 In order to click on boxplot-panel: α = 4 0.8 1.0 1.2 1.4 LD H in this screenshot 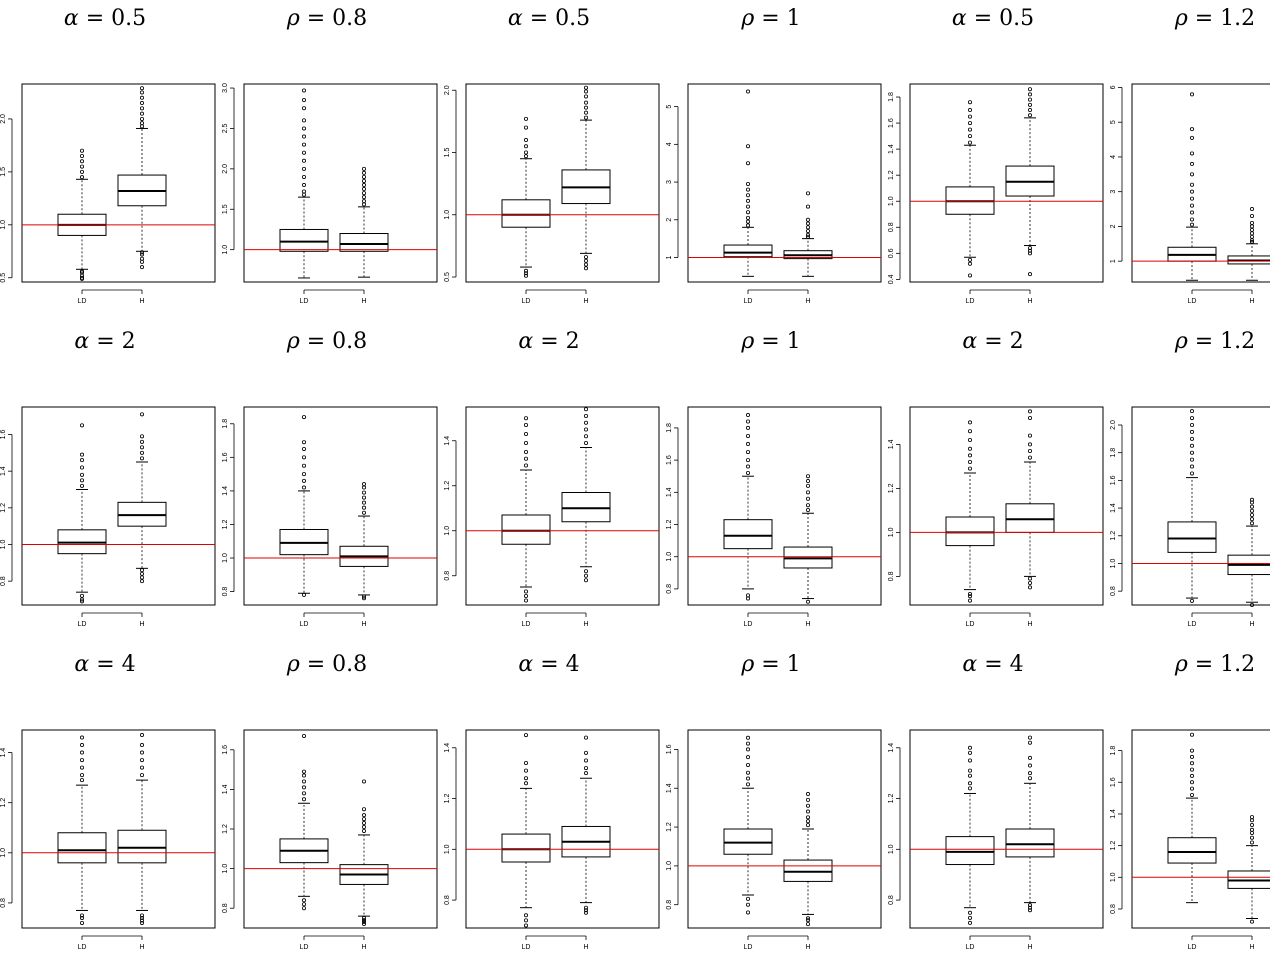, I will do `click(549, 807)`.